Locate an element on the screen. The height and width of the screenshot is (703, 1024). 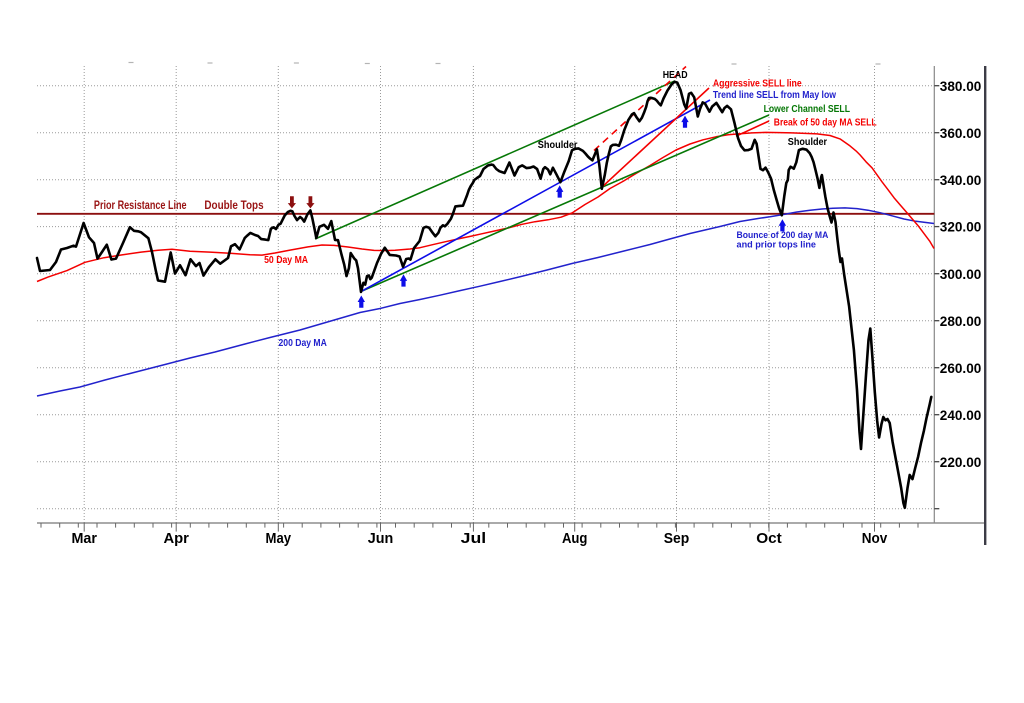
svg-text: 320.00 is located at coordinates (961, 227).